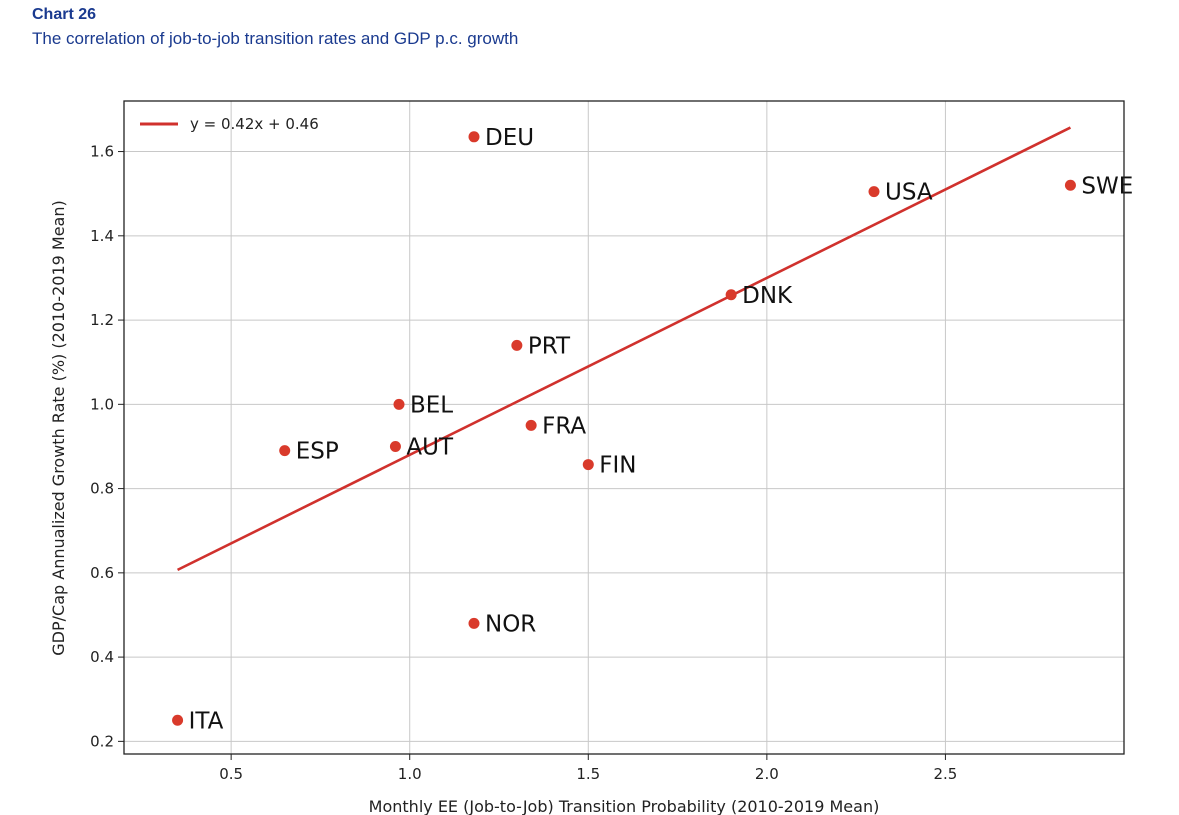 The width and height of the screenshot is (1179, 815). Describe the element at coordinates (395, 446) in the screenshot. I see `data-point-aut` at that location.